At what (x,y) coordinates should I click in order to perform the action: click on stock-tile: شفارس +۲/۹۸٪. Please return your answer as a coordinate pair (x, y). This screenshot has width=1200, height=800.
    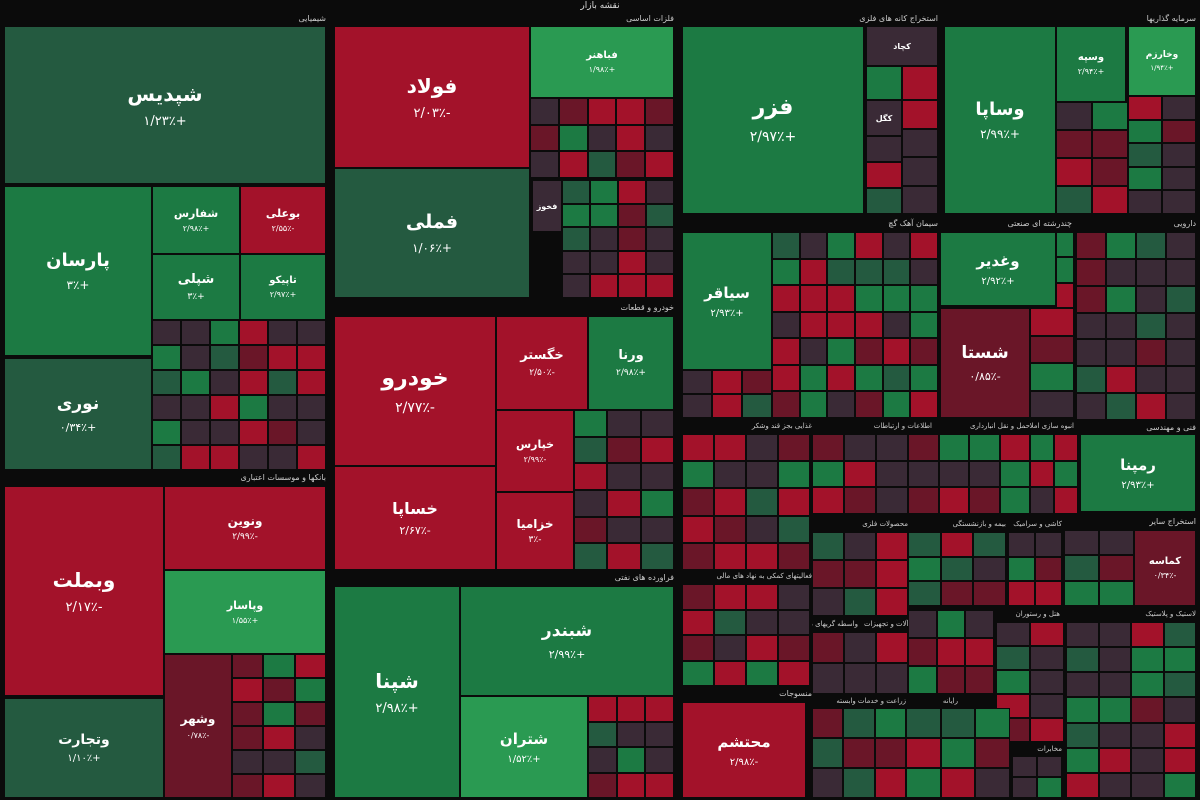
    Looking at the image, I should click on (196, 220).